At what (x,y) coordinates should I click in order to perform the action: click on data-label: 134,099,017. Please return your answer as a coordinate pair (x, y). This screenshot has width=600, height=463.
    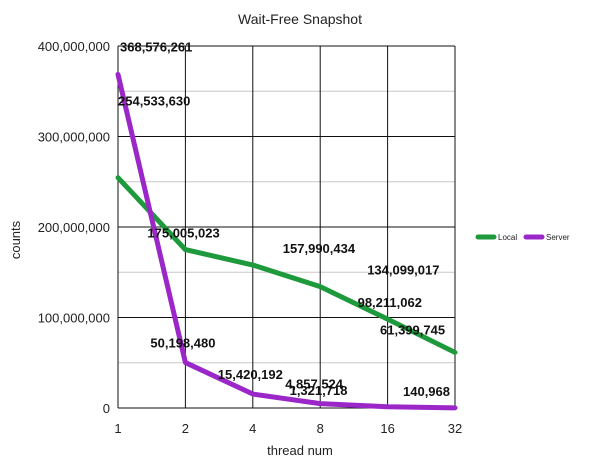
    Looking at the image, I should click on (403, 270).